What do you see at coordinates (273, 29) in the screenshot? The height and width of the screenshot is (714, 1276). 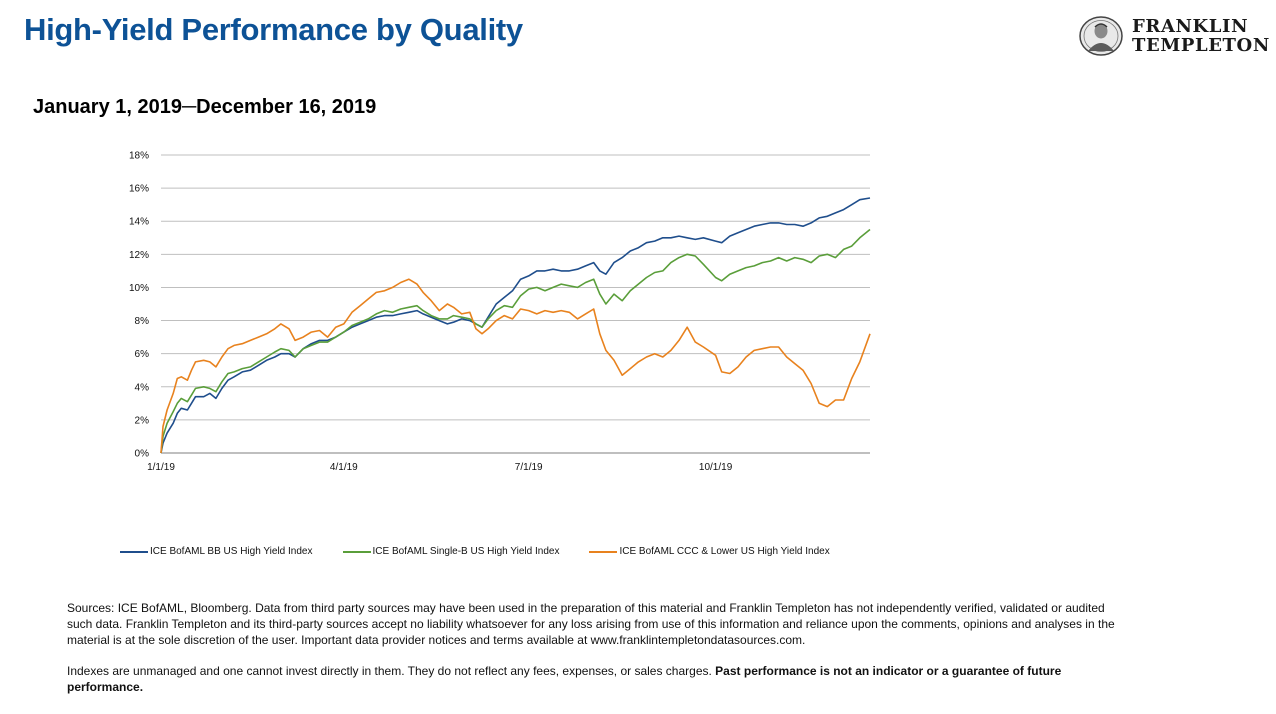 I see `page-title: High-Yield Performance by Quality` at bounding box center [273, 29].